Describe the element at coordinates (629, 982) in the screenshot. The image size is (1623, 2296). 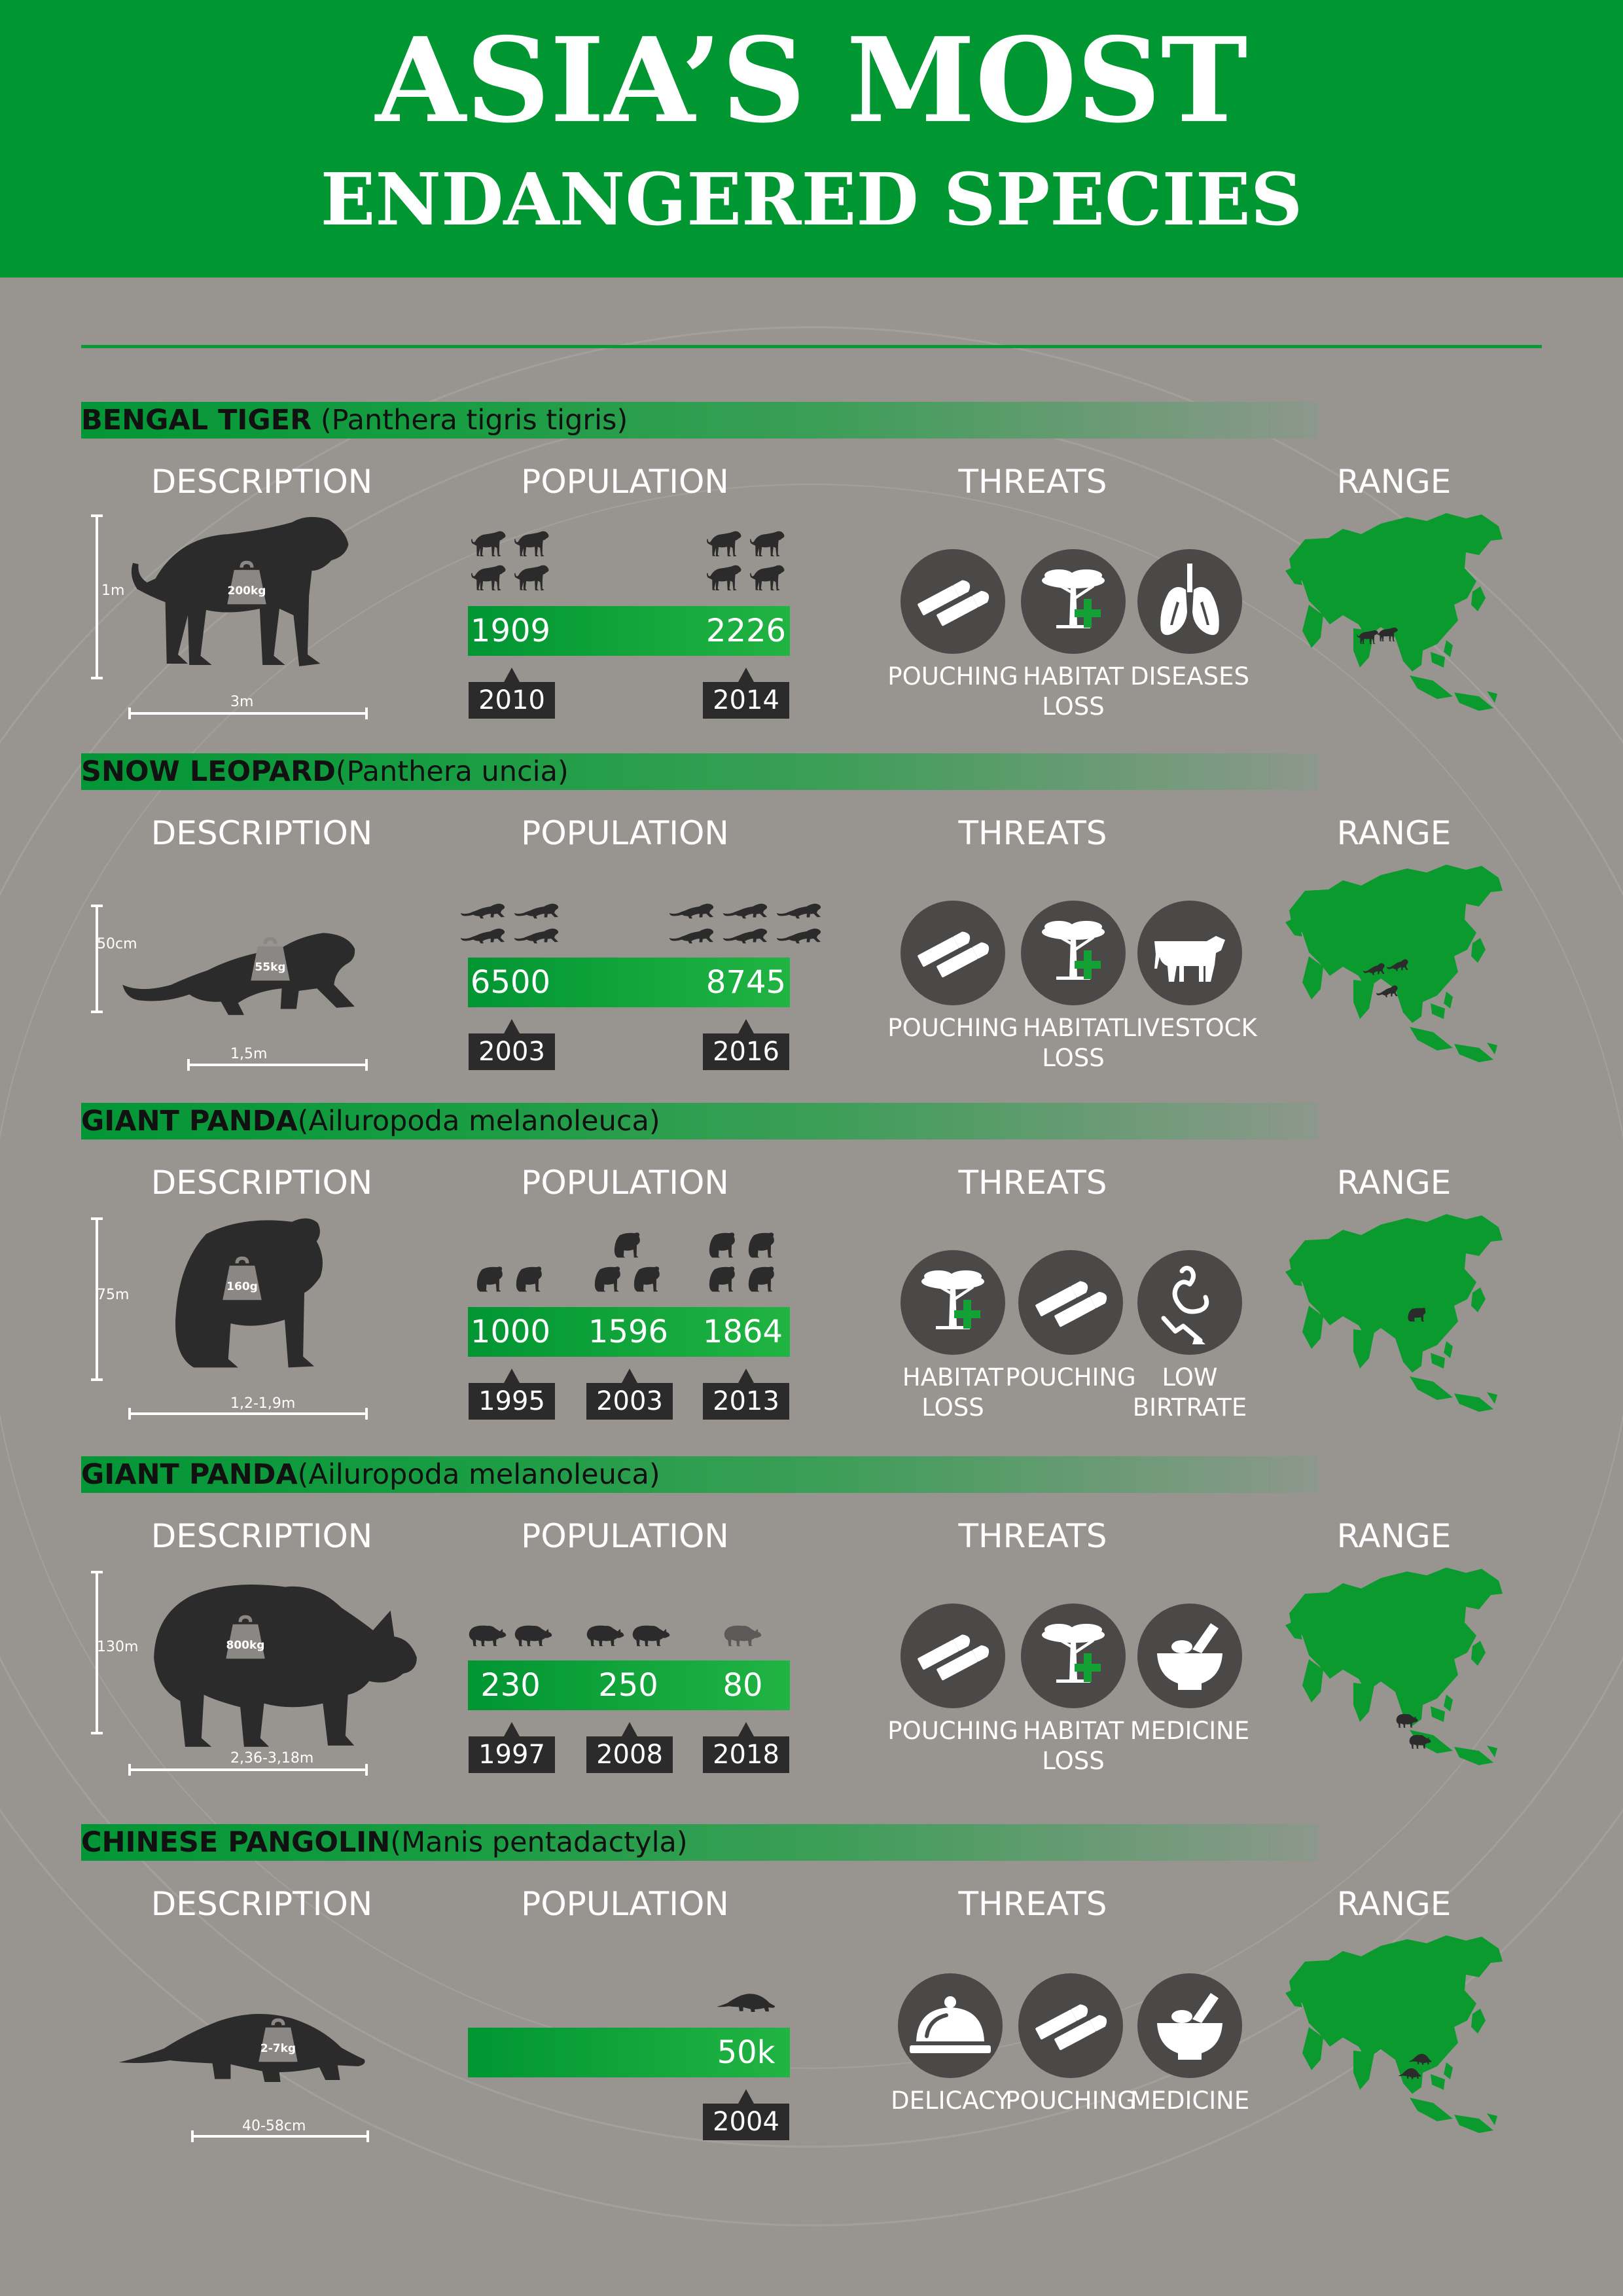
I see `population-bar: 6500 8745` at that location.